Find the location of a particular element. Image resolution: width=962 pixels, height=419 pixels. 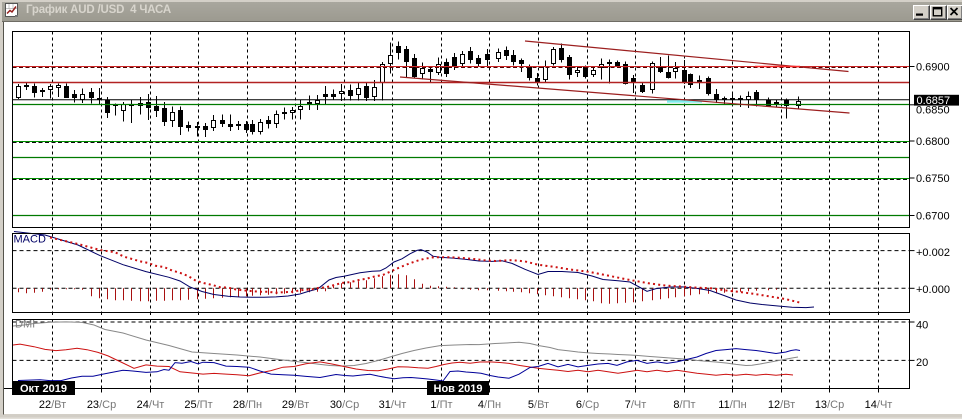

svg-text: 0.6900 is located at coordinates (933, 67).